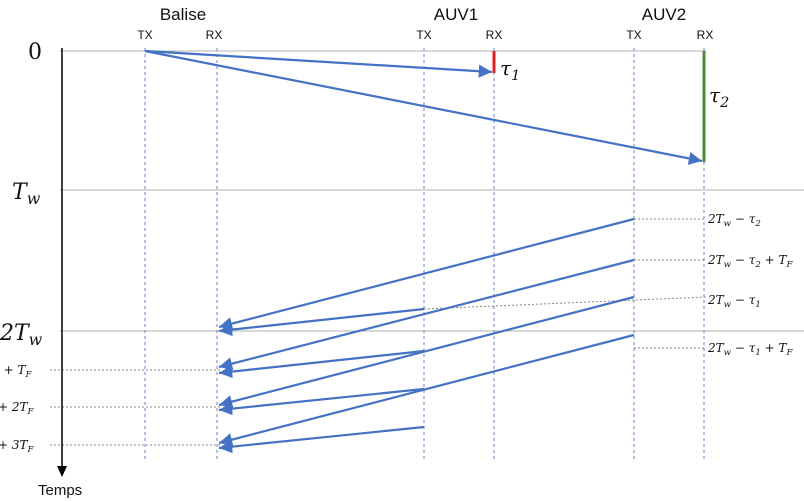 Image resolution: width=804 pixels, height=502 pixels. What do you see at coordinates (719, 97) in the screenshot?
I see `tau2-label: τ2` at bounding box center [719, 97].